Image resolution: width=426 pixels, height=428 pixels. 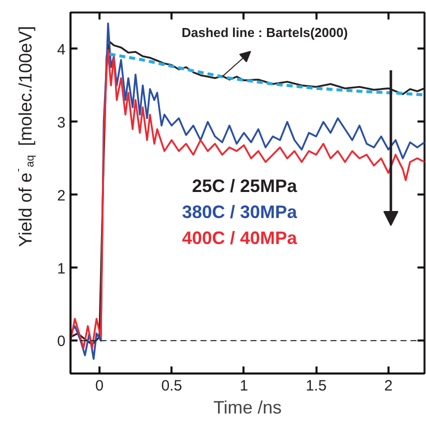 What do you see at coordinates (61, 123) in the screenshot?
I see `y-tick-label: 3` at bounding box center [61, 123].